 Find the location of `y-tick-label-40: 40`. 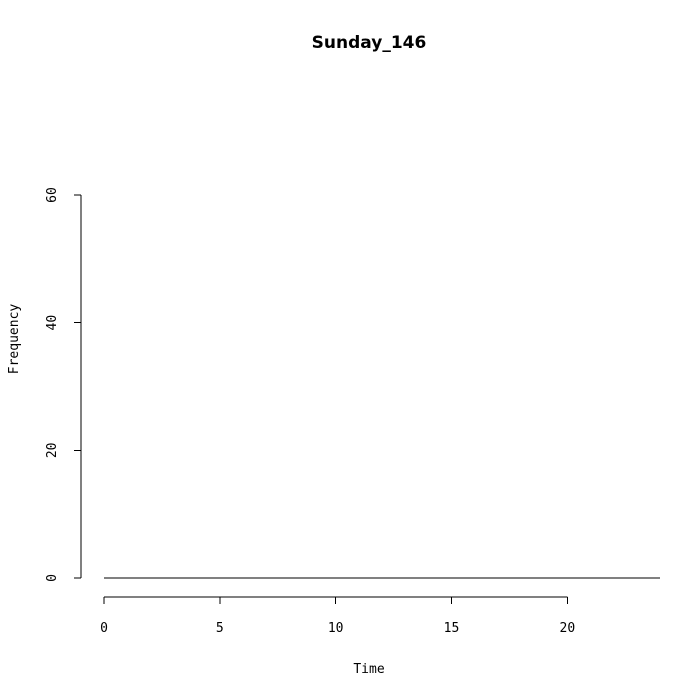

y-tick-label-40: 40 is located at coordinates (52, 323).